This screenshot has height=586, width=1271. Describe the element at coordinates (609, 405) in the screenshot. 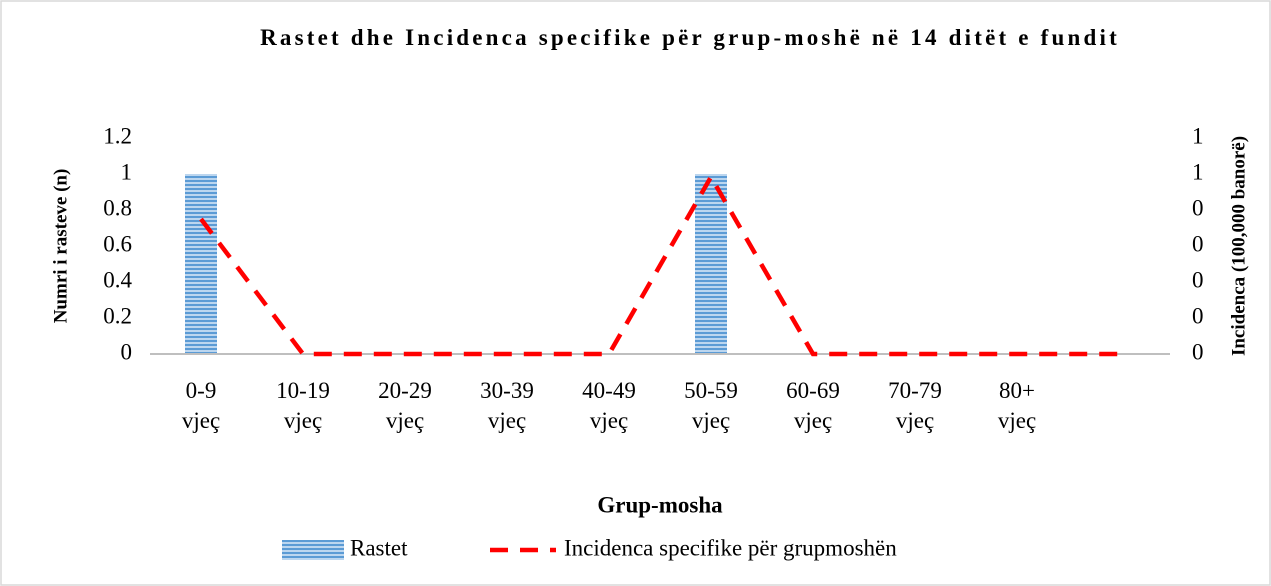

I see `x-tick-label: 40-49 vjeç` at that location.